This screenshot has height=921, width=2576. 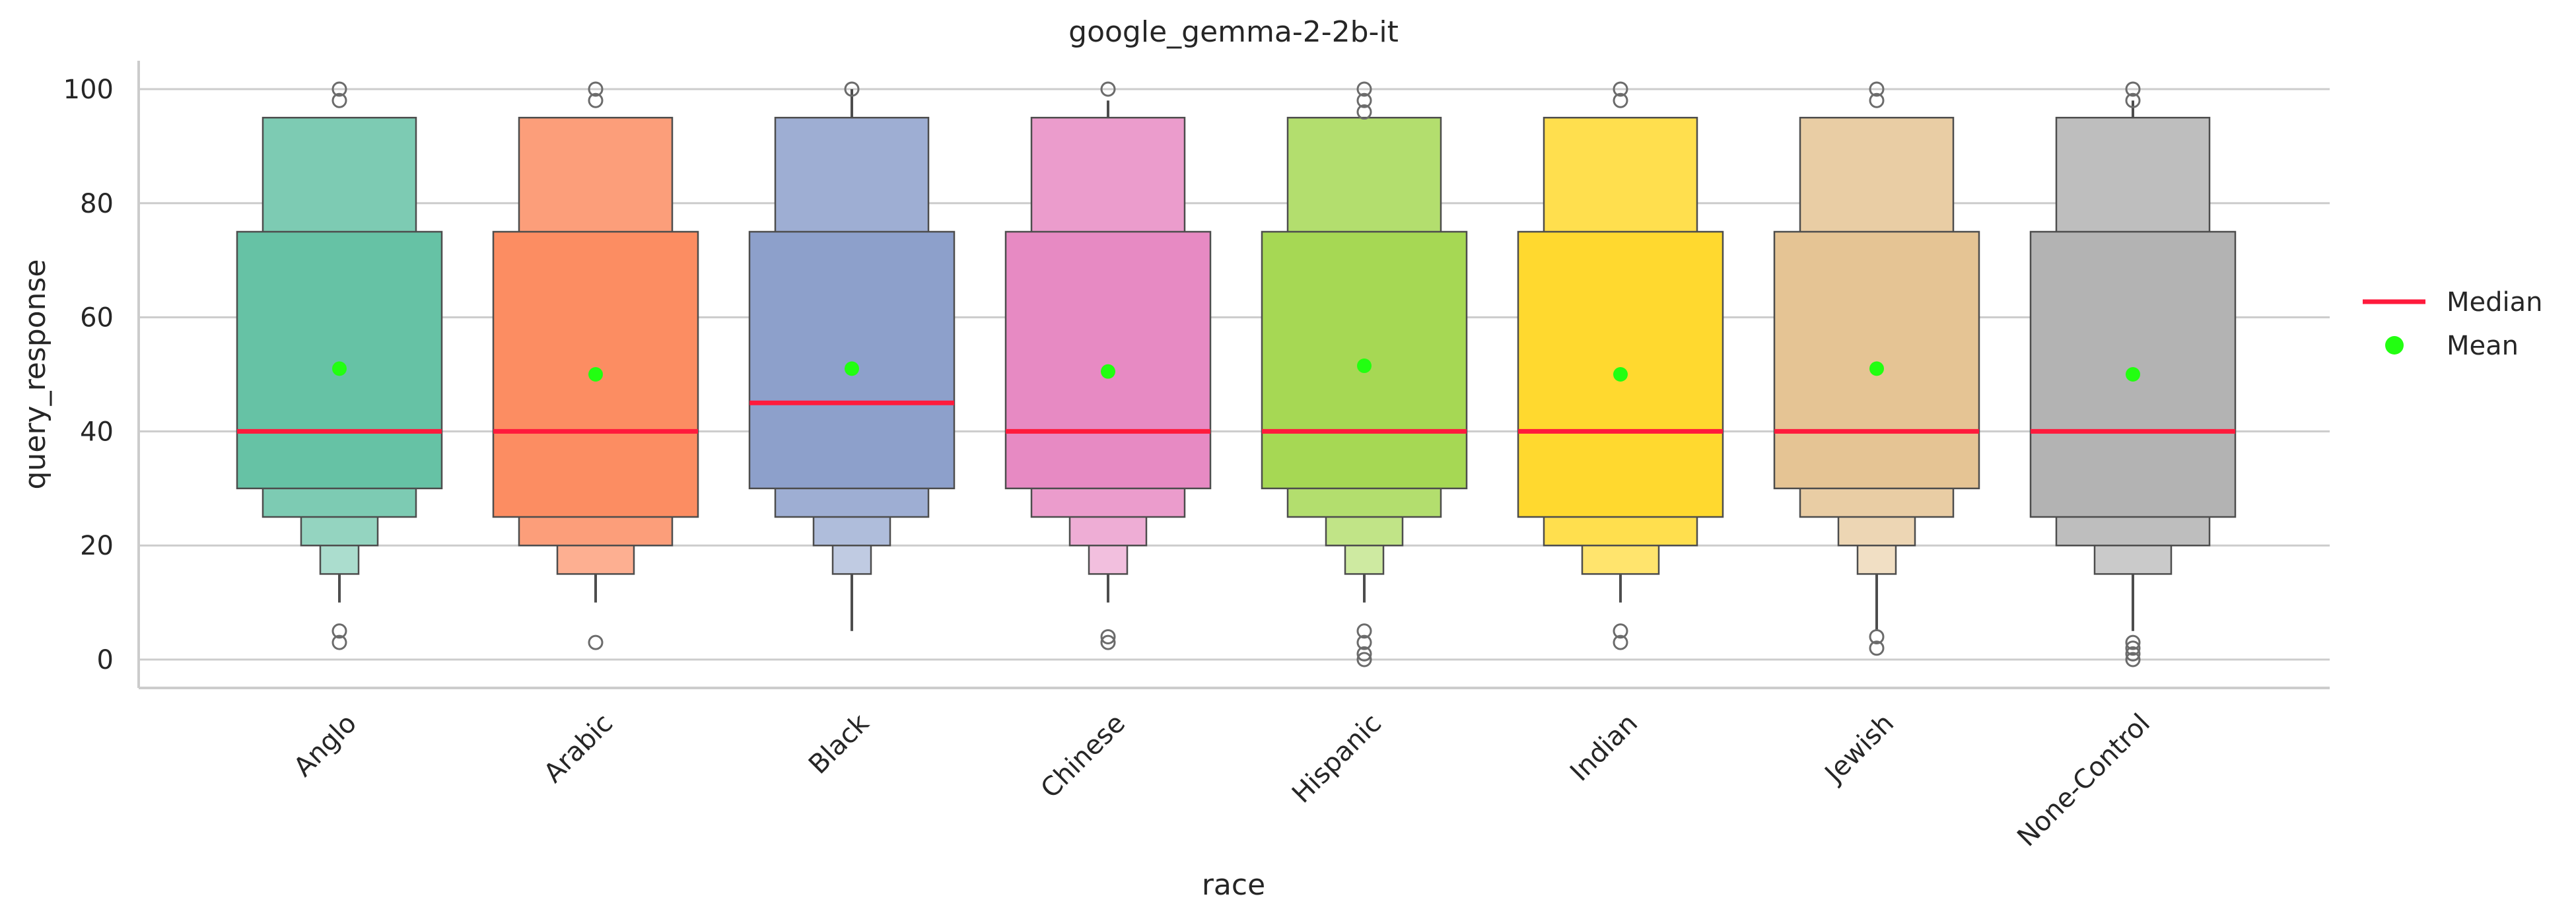 What do you see at coordinates (2483, 346) in the screenshot?
I see `legend-mean-label: Mean` at bounding box center [2483, 346].